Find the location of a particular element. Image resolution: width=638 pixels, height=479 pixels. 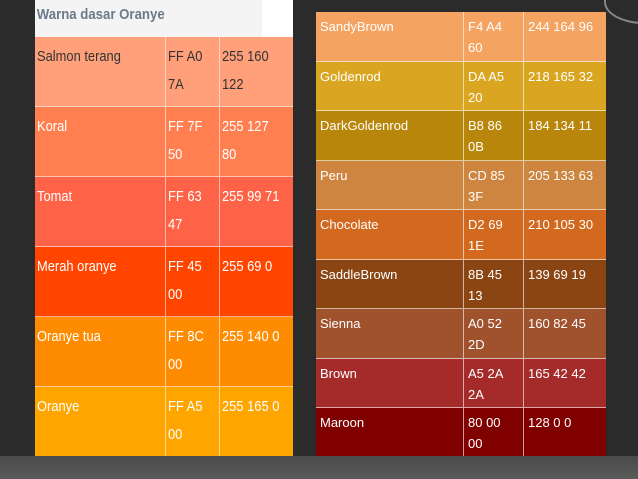

color-name-cell: Goldenrod is located at coordinates (389, 86).